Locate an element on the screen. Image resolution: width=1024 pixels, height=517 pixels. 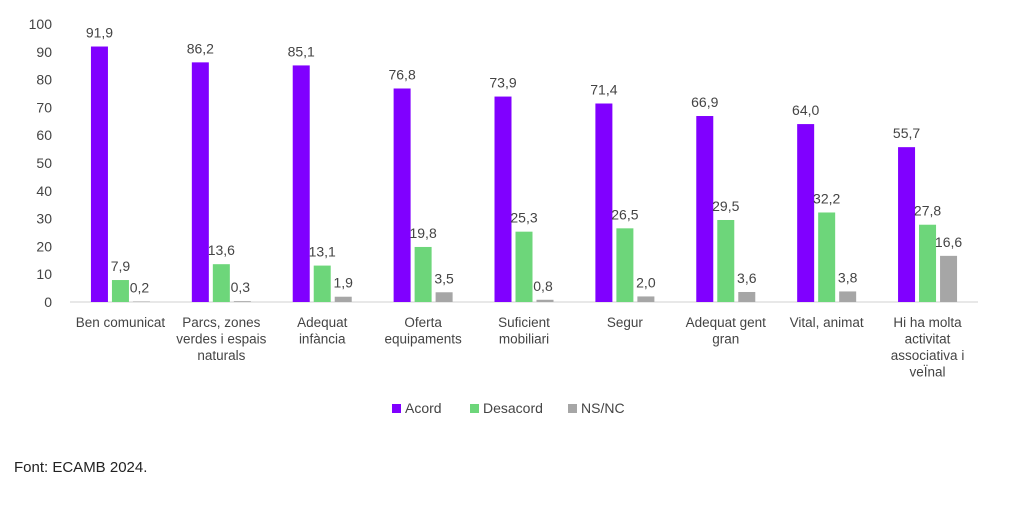
category-label: Ben comunicat is located at coordinates (121, 322).